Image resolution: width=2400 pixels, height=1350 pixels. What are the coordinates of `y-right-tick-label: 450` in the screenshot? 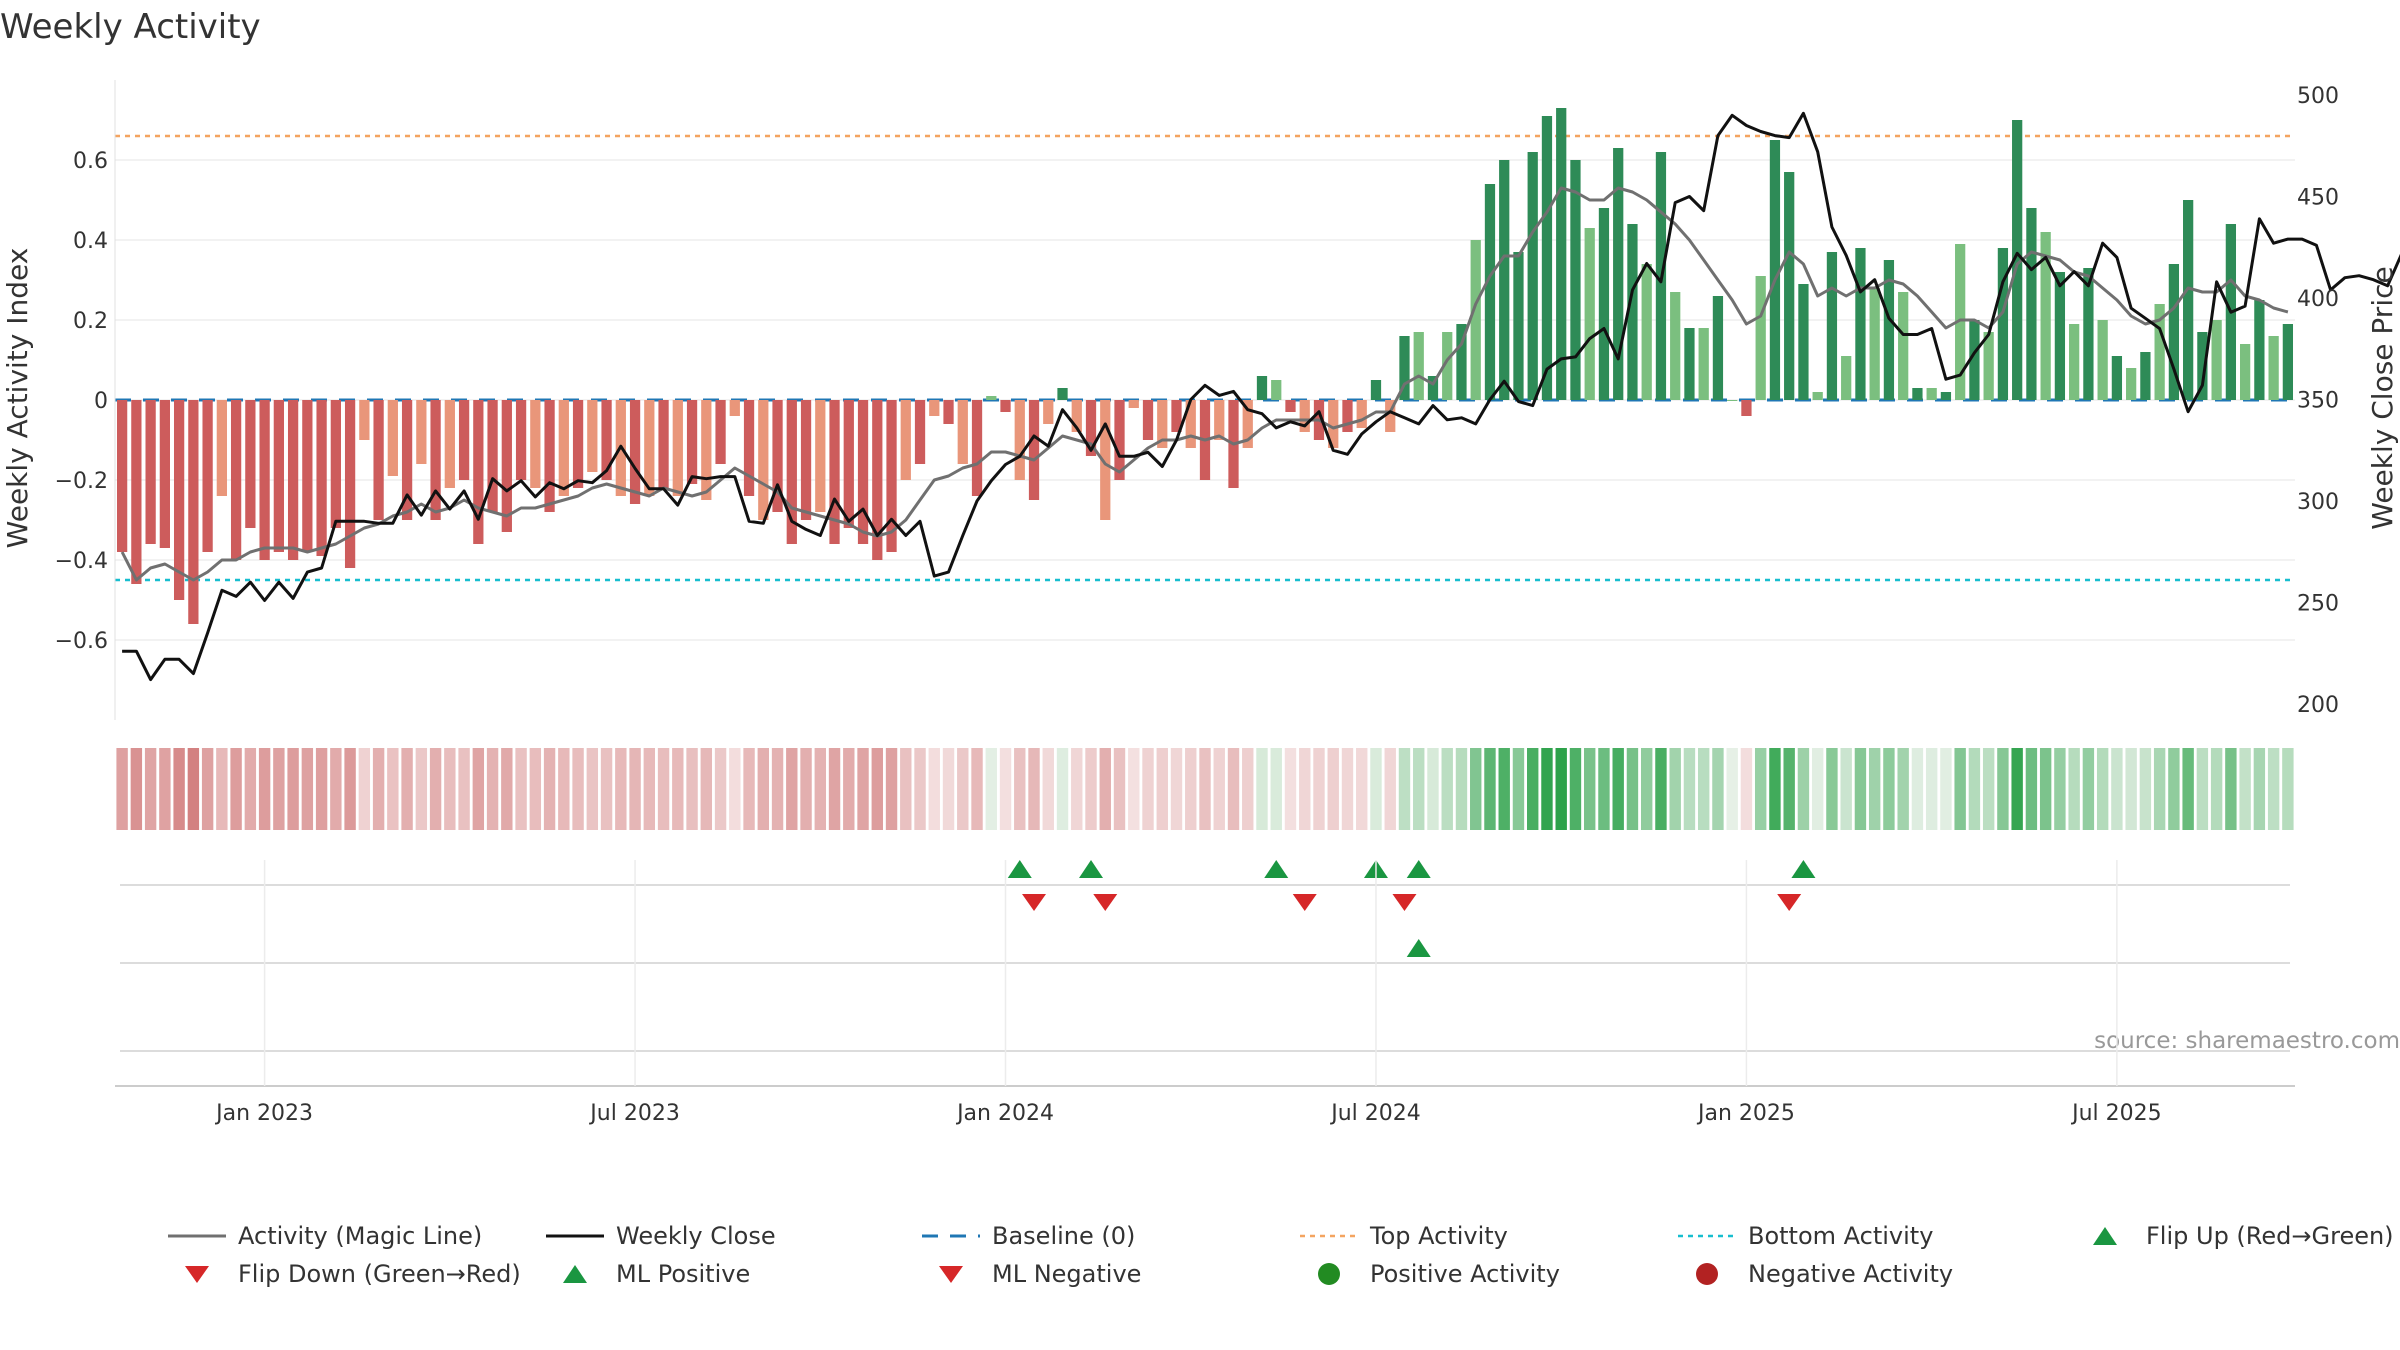 It's located at (2318, 198).